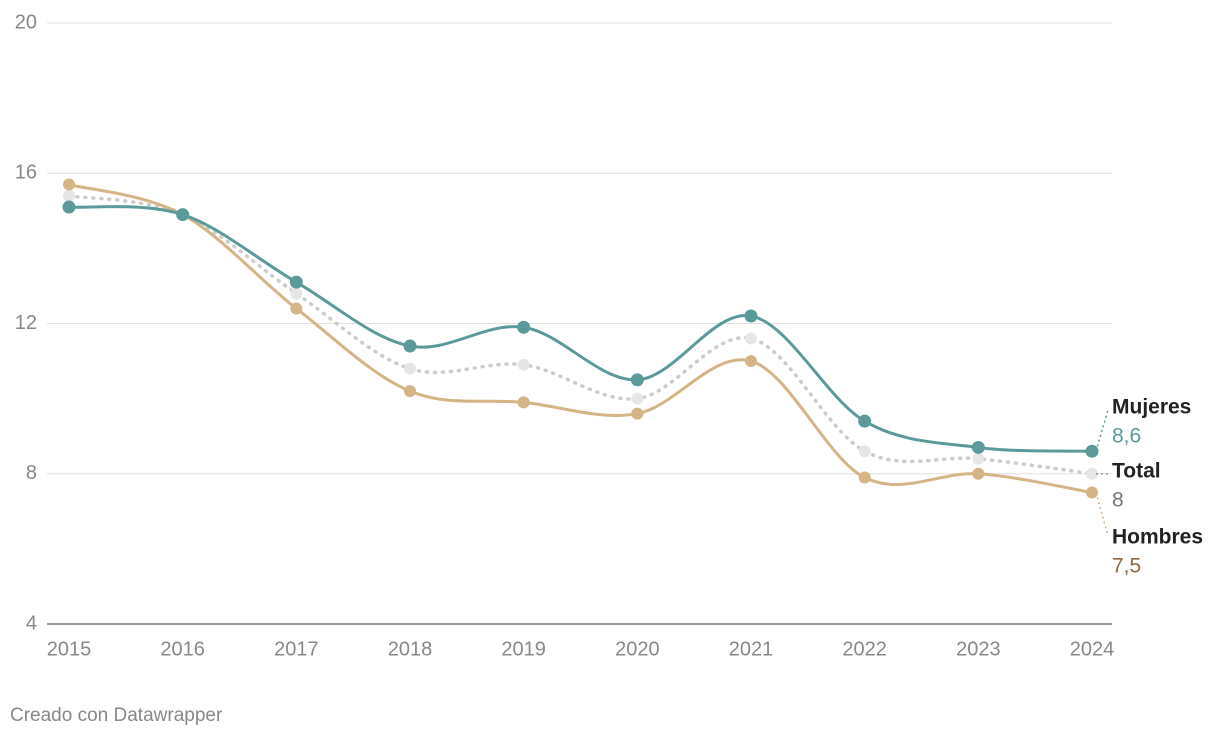 The image size is (1220, 745). I want to click on y-tick-label: 16, so click(26, 173).